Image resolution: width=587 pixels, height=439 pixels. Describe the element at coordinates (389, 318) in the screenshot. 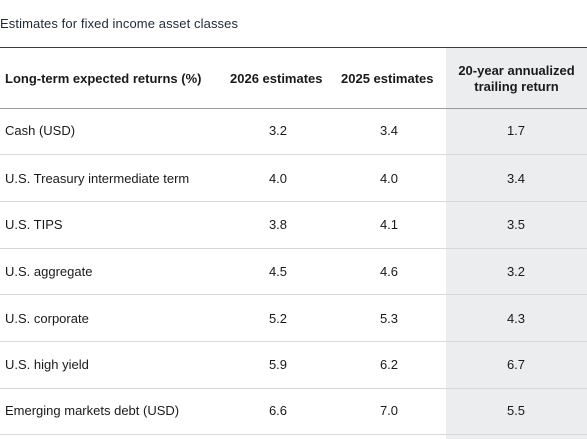

I see `row-2025-value: 5.3` at that location.